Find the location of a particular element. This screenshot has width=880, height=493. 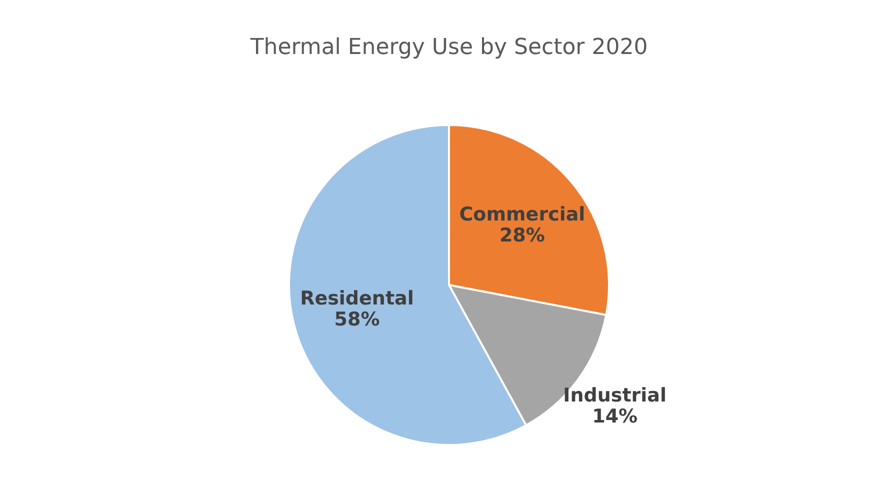

slice-label: Commercial is located at coordinates (522, 214).